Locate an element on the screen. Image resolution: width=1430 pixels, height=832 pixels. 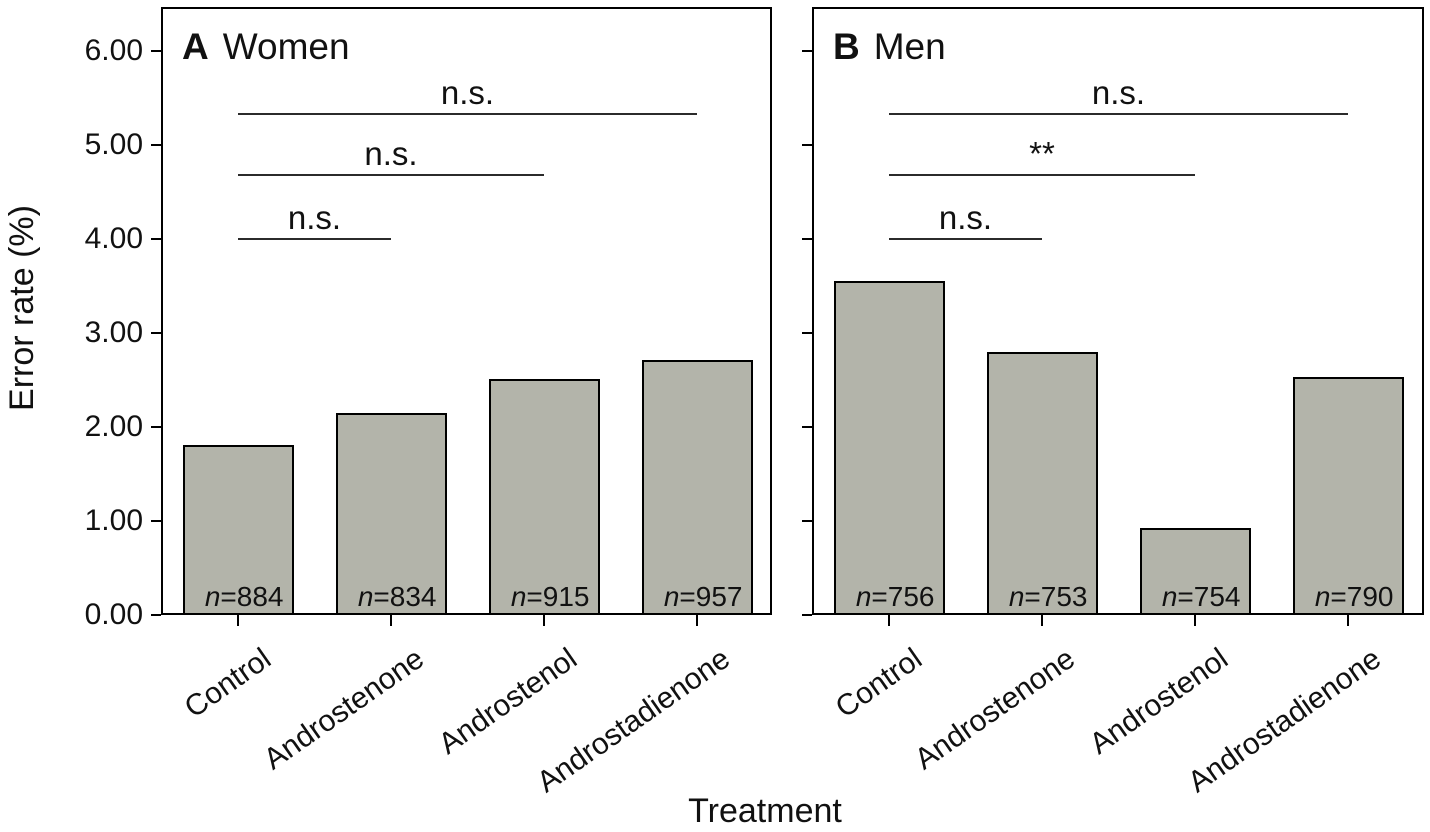
y-tick-label: 0.00 is located at coordinates (113, 614).